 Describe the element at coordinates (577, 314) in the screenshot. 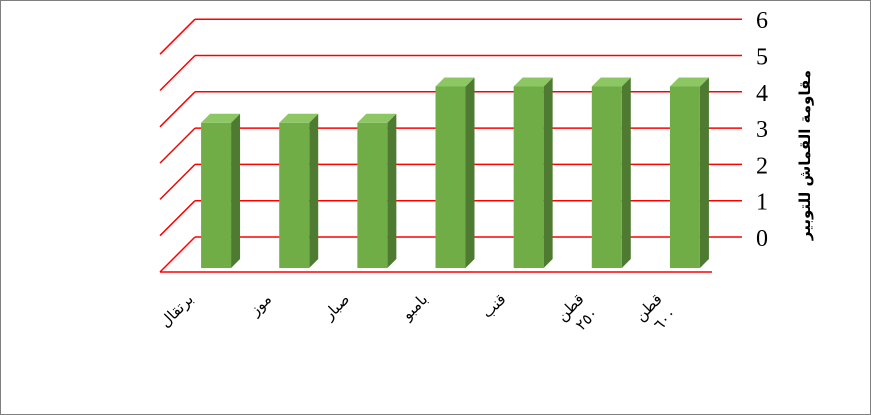

I see `x-tick-label: قطن٢٥٠` at that location.